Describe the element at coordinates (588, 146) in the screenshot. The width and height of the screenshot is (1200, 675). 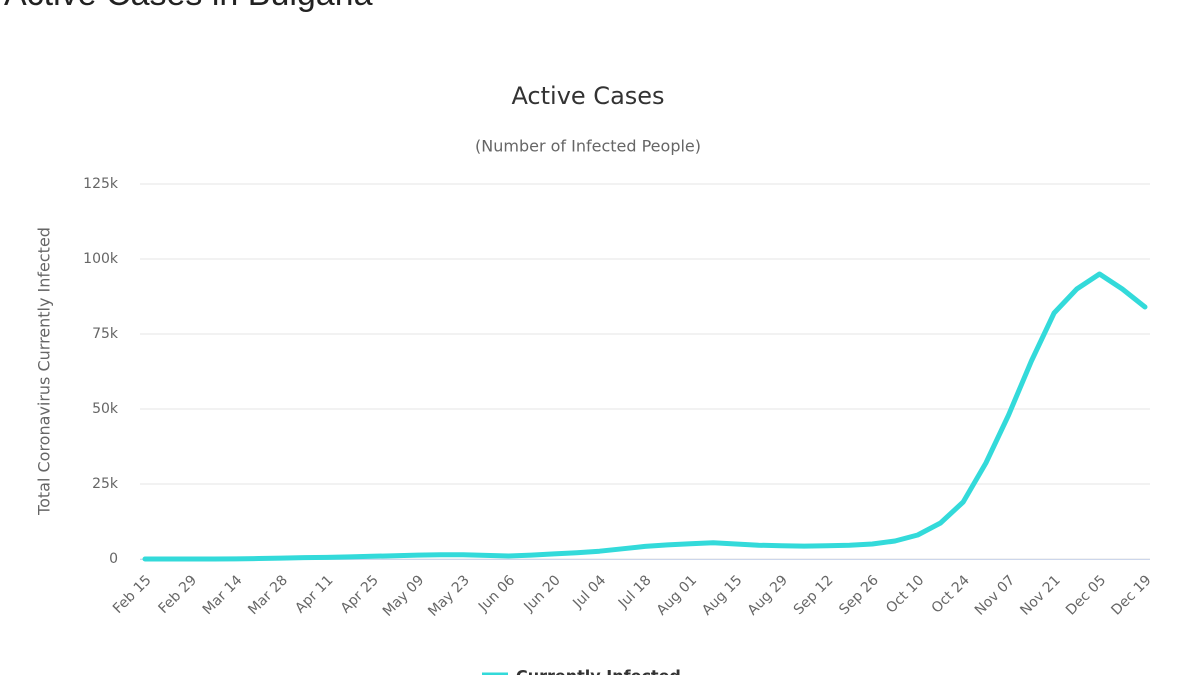
I see `chart-subtitle: (Number of Infected People)` at that location.